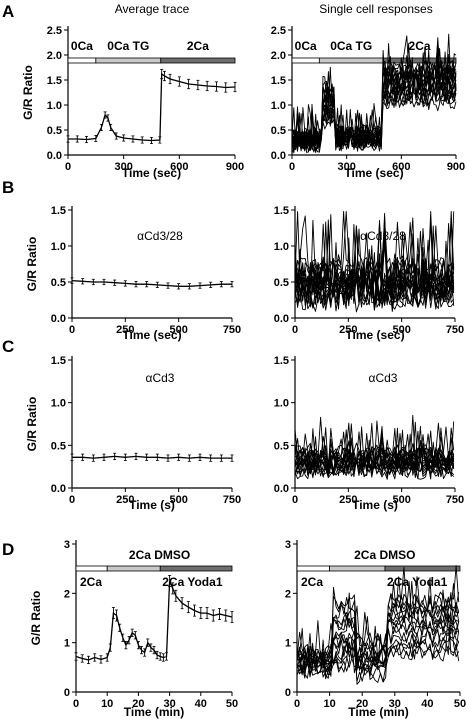 This screenshot has width=474, height=722. What do you see at coordinates (192, 582) in the screenshot?
I see `condition-label: 2Ca Yoda1` at bounding box center [192, 582].